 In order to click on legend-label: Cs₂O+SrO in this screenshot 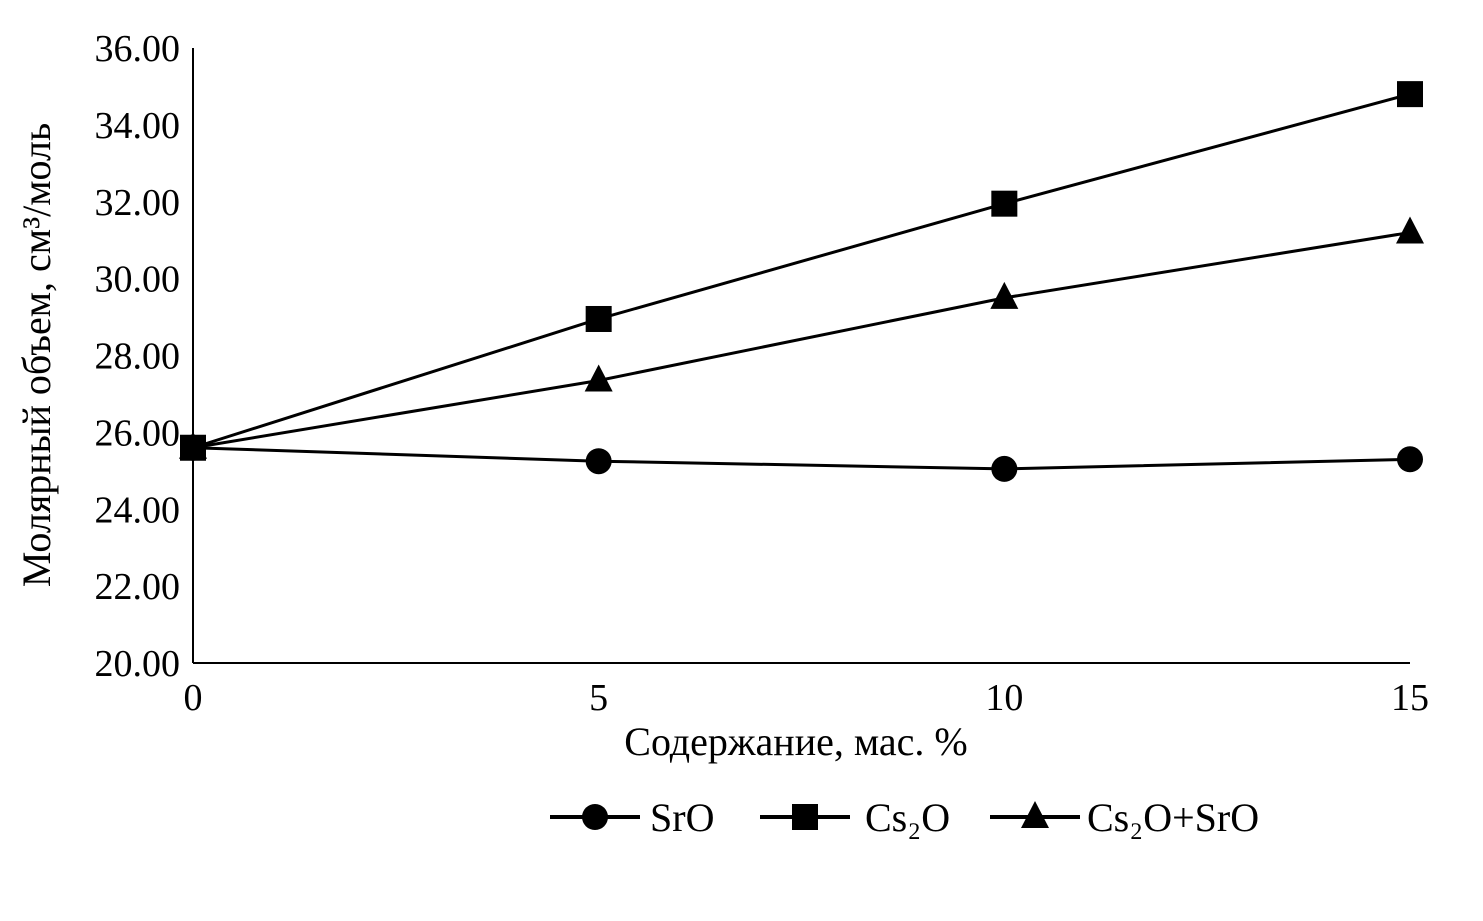, I will do `click(1173, 817)`.